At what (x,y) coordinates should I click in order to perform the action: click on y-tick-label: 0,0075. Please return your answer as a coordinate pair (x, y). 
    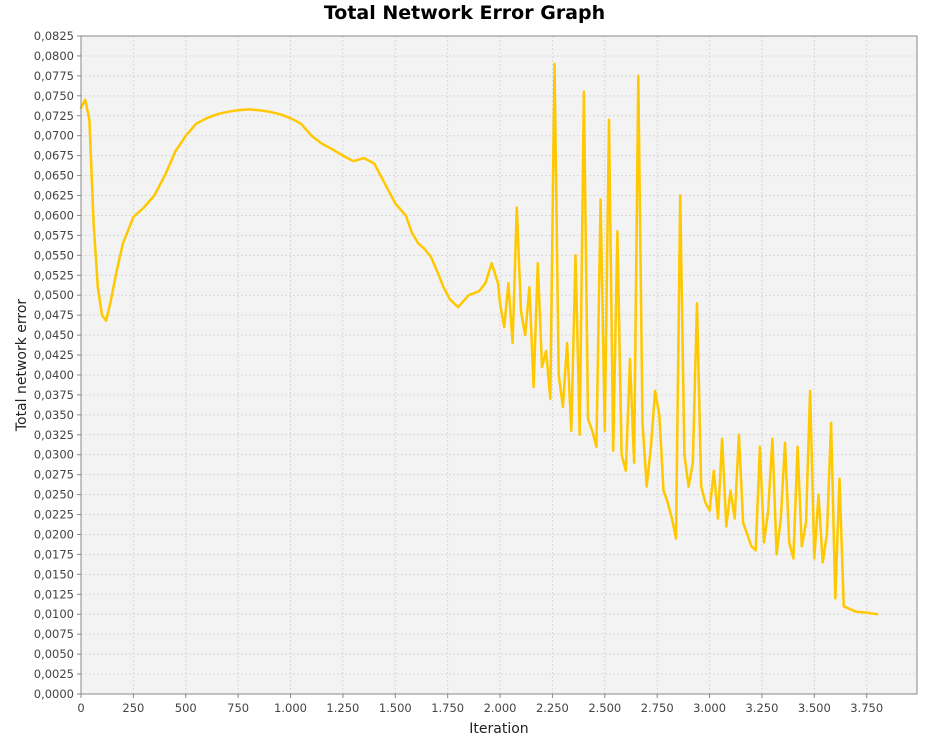
    Looking at the image, I should click on (54, 634).